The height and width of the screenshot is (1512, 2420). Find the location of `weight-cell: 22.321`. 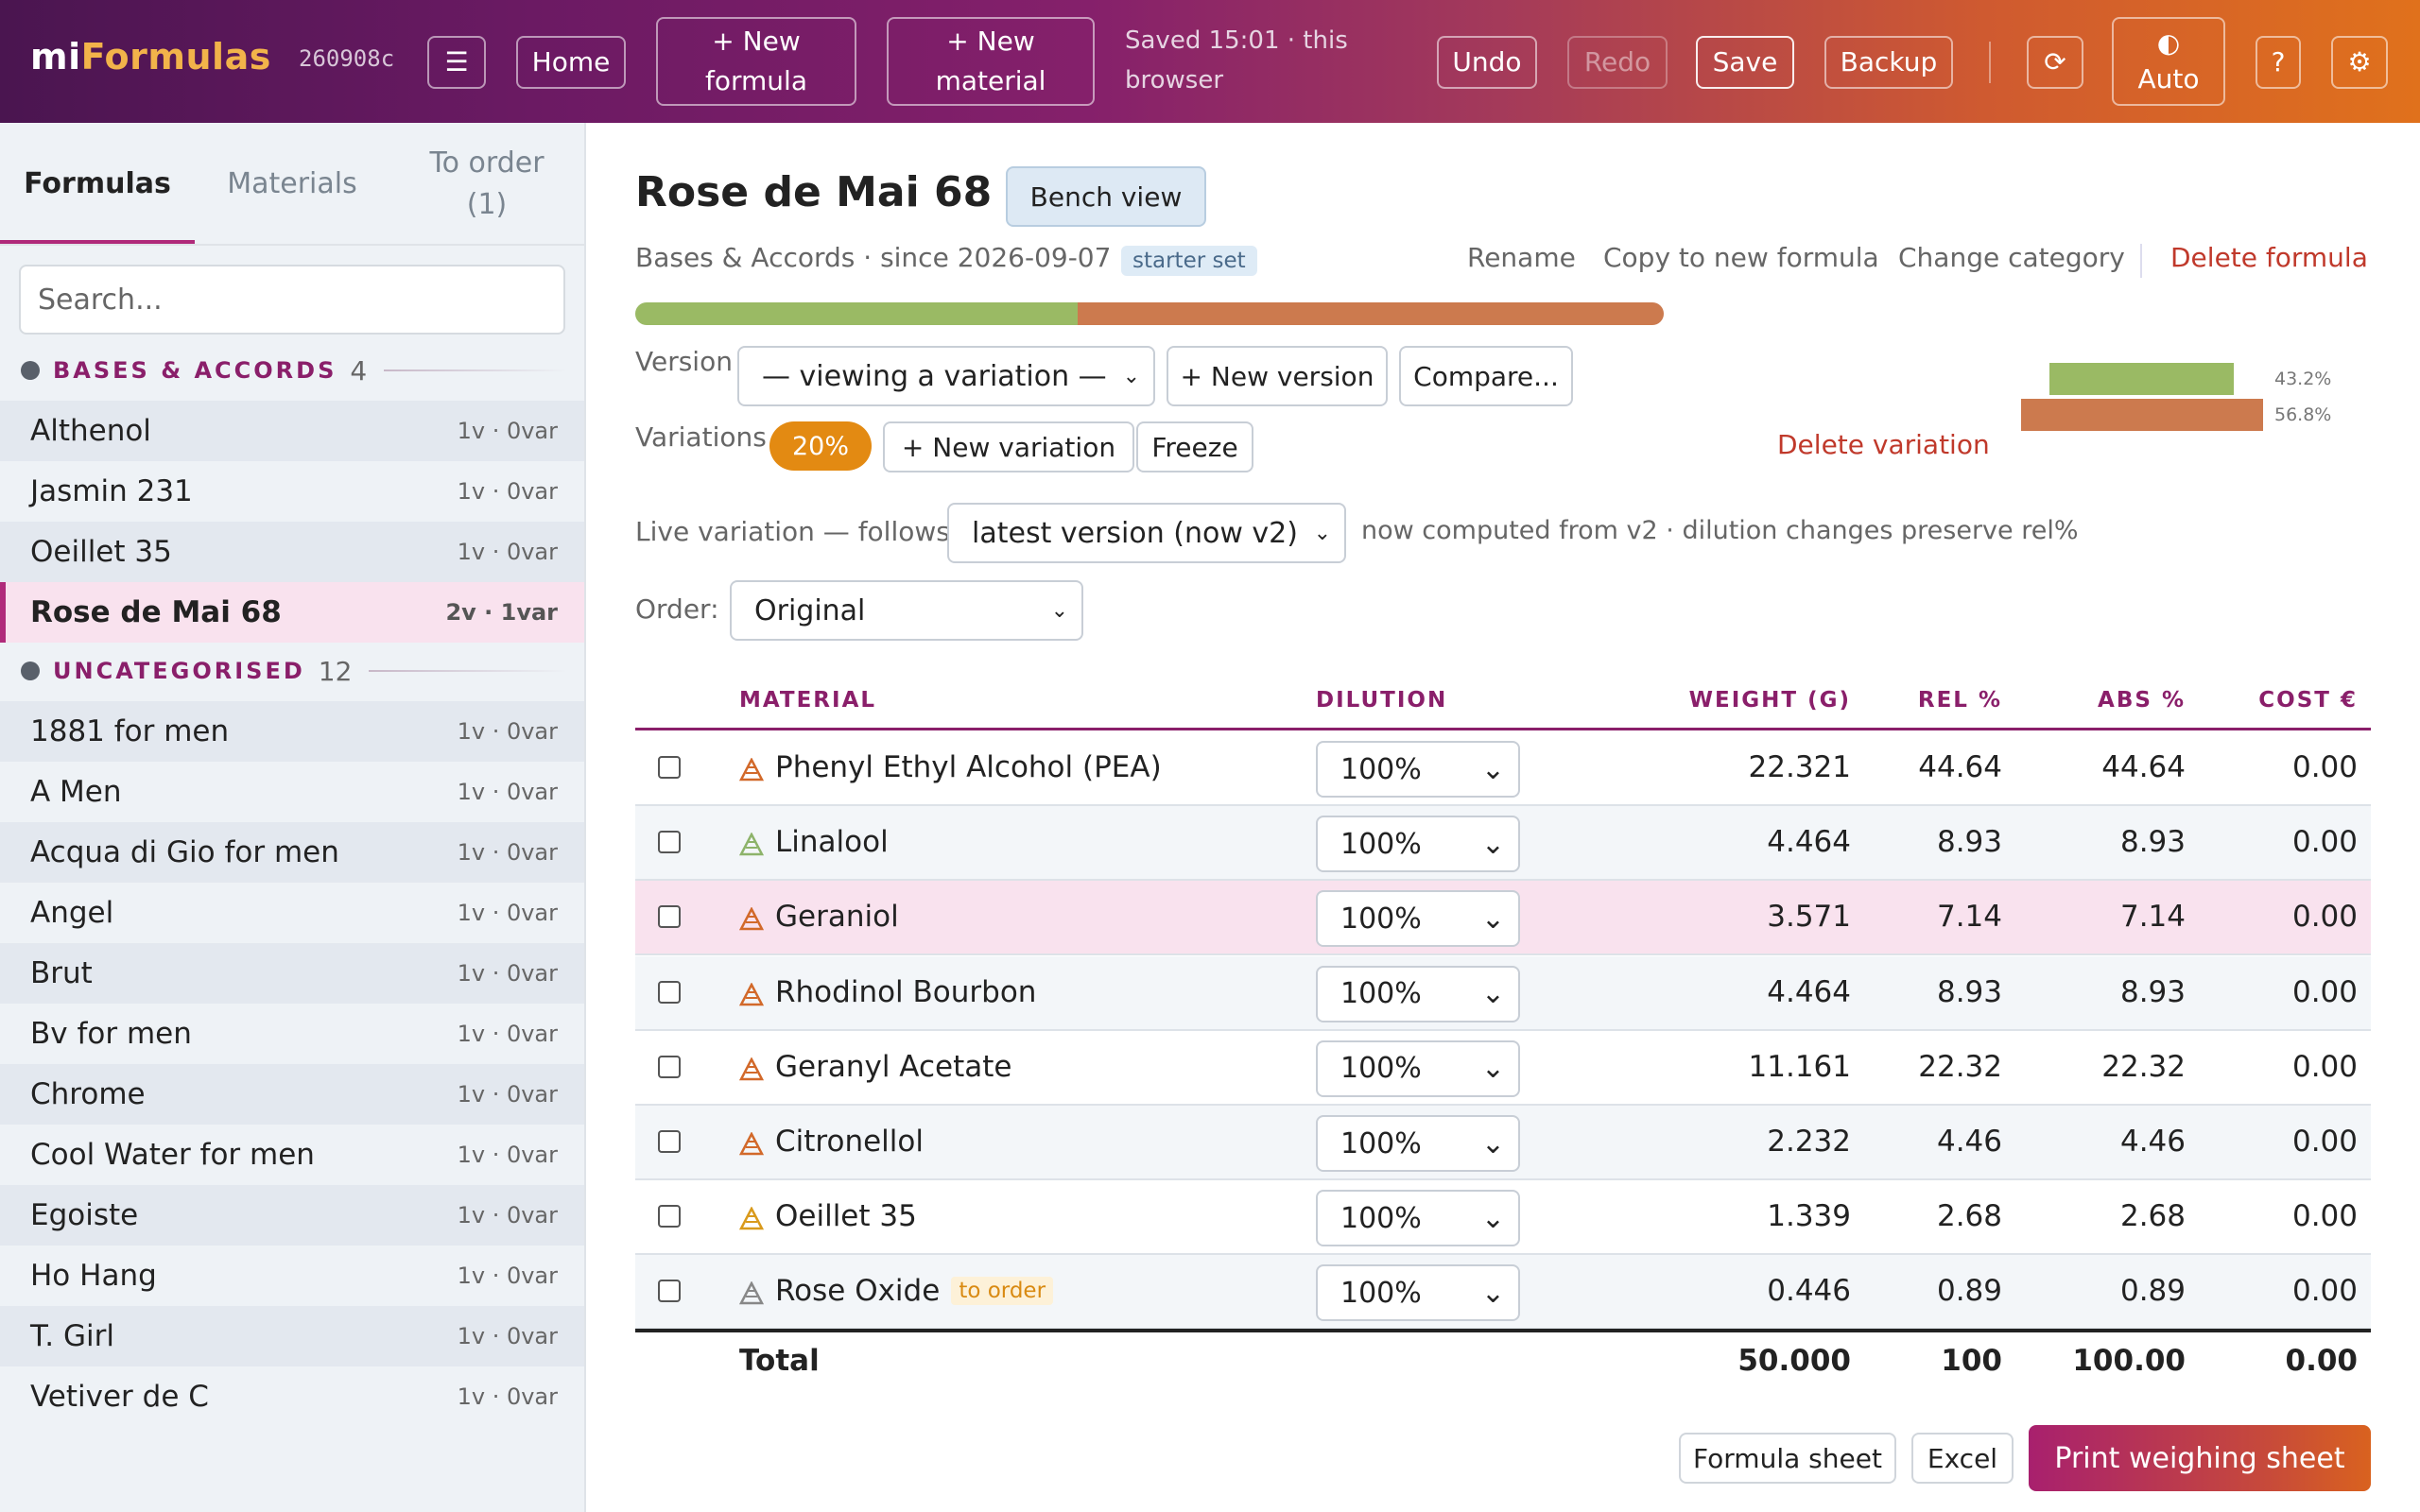

weight-cell: 22.321 is located at coordinates (1800, 767).